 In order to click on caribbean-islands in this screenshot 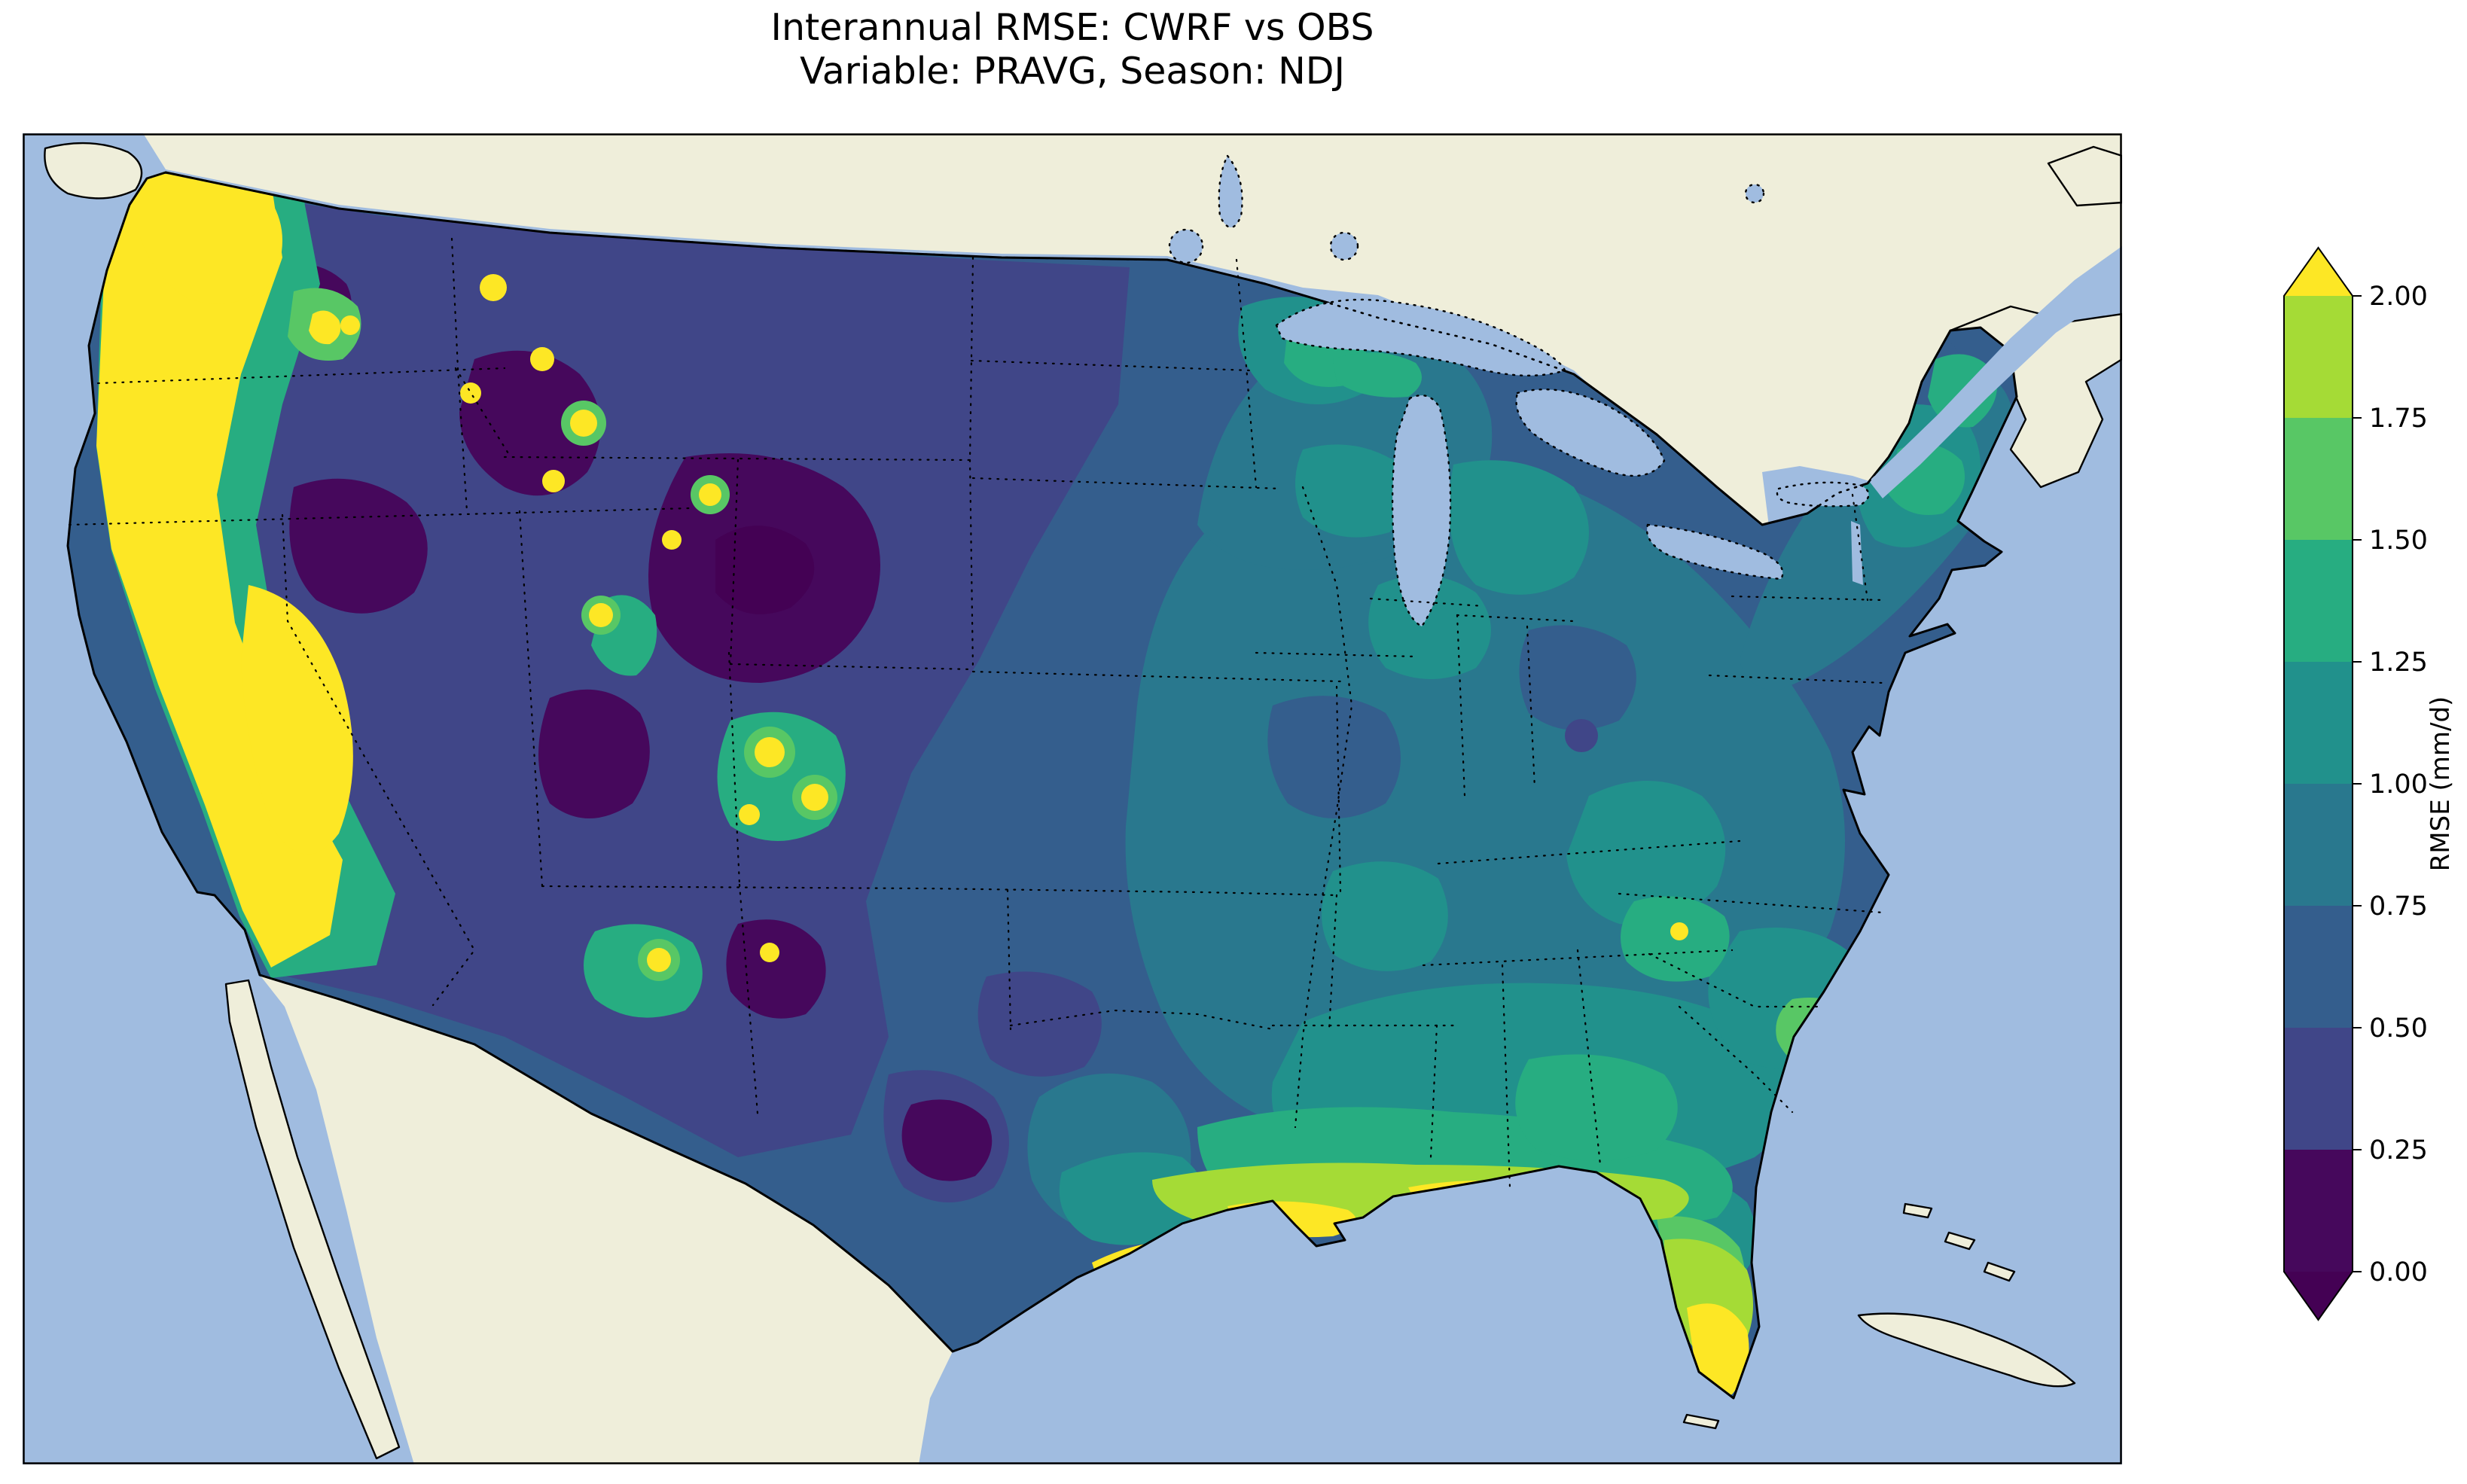, I will do `click(1879, 1316)`.